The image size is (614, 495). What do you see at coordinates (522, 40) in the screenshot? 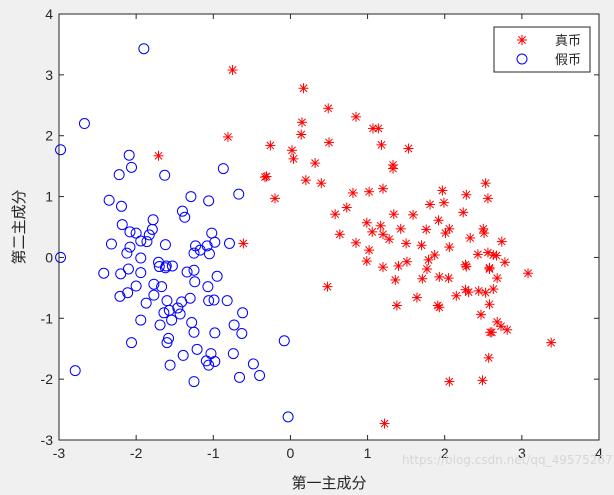
I see `legend-asterisk-icon` at bounding box center [522, 40].